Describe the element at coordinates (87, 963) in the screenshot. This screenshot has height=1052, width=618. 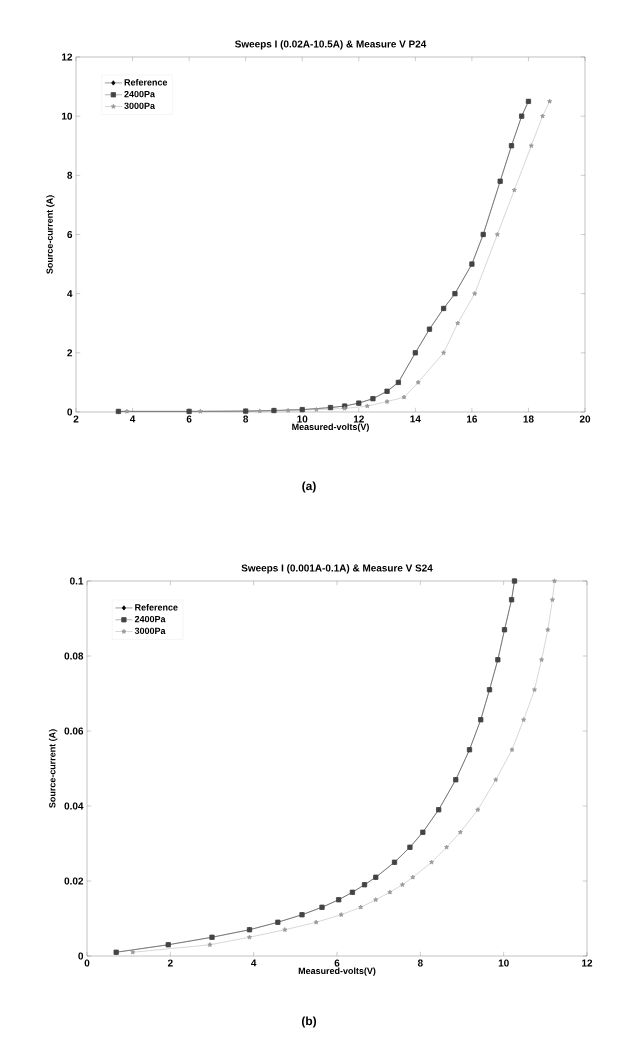
I see `x-tick-label: 0` at that location.